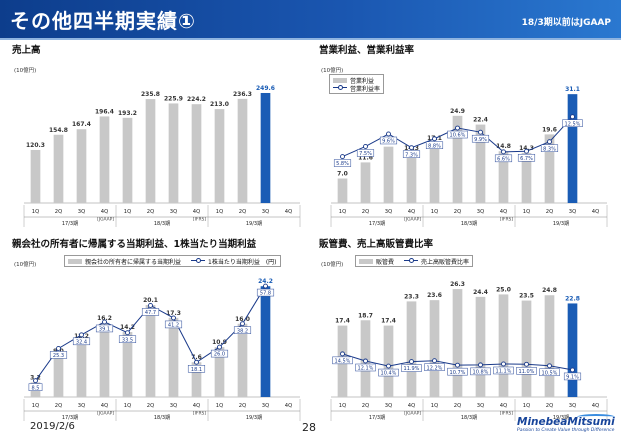  Describe the element at coordinates (310, 19) in the screenshot. I see `slide-header: その他四半期実績① 18/3期以前はJGAAP` at that location.